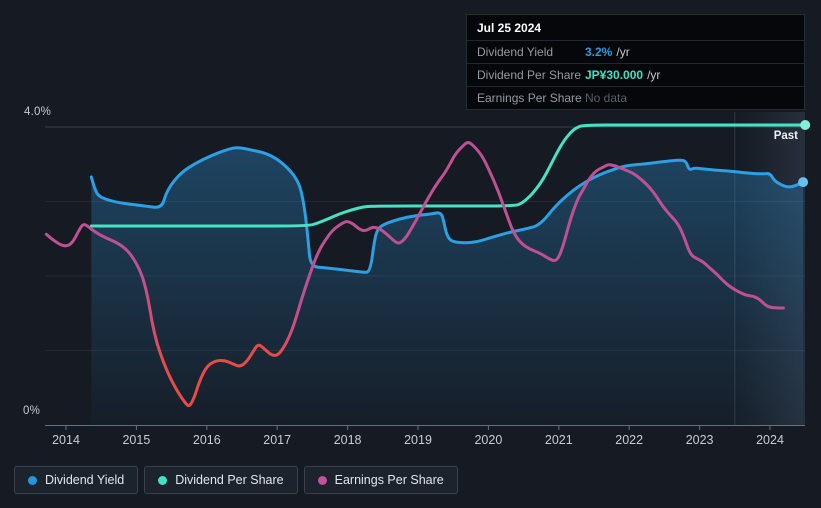 The width and height of the screenshot is (821, 508). I want to click on tooltip-value: 3.2%/yr, so click(607, 52).